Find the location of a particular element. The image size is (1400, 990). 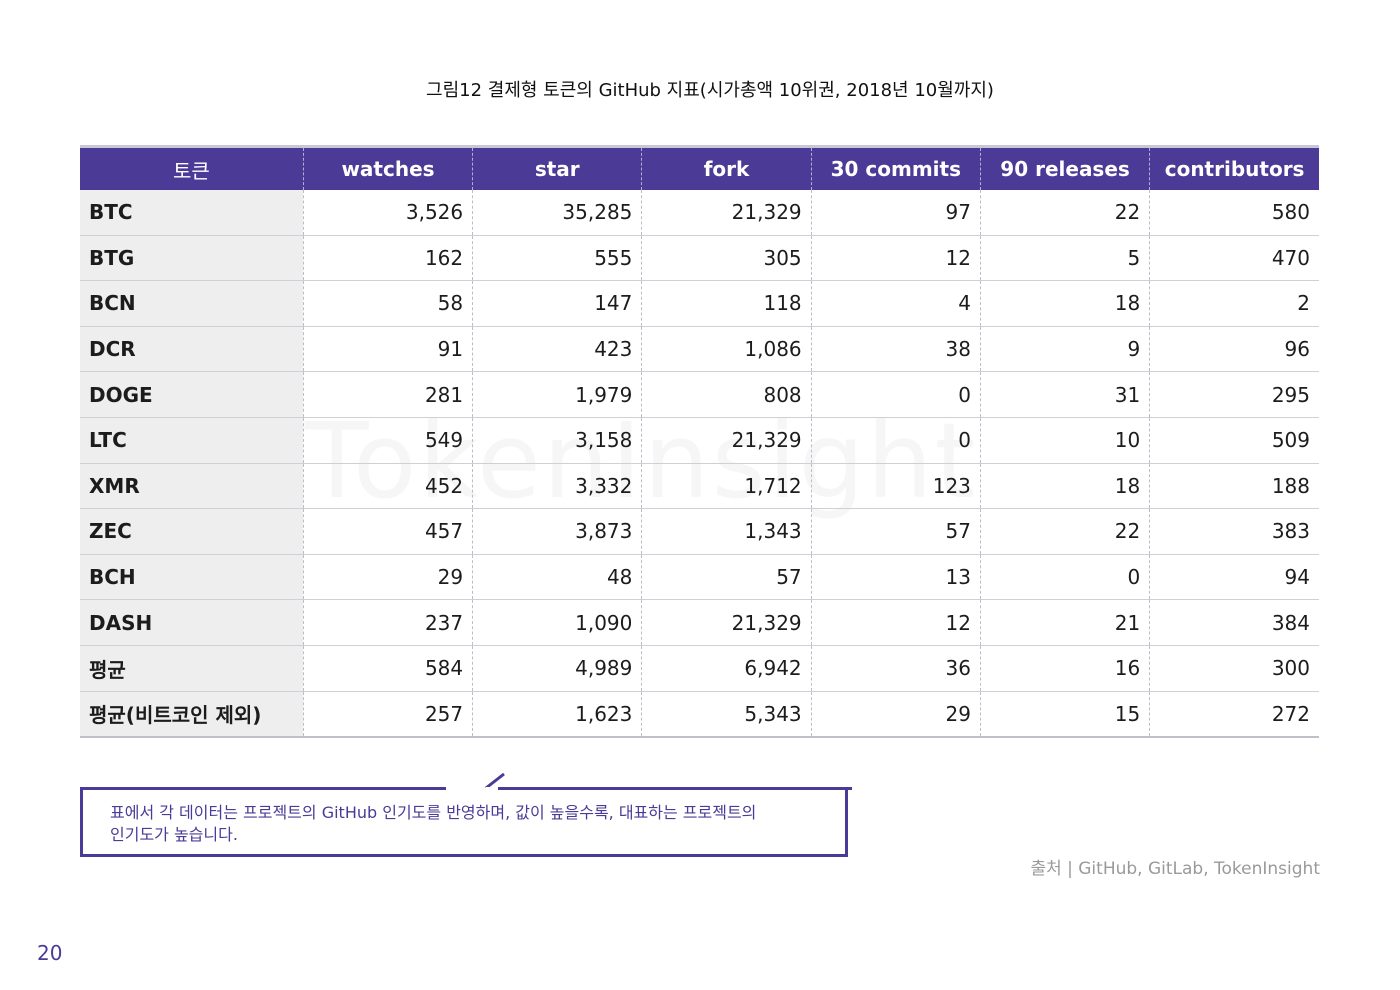

value-cell: 36 is located at coordinates (895, 668).